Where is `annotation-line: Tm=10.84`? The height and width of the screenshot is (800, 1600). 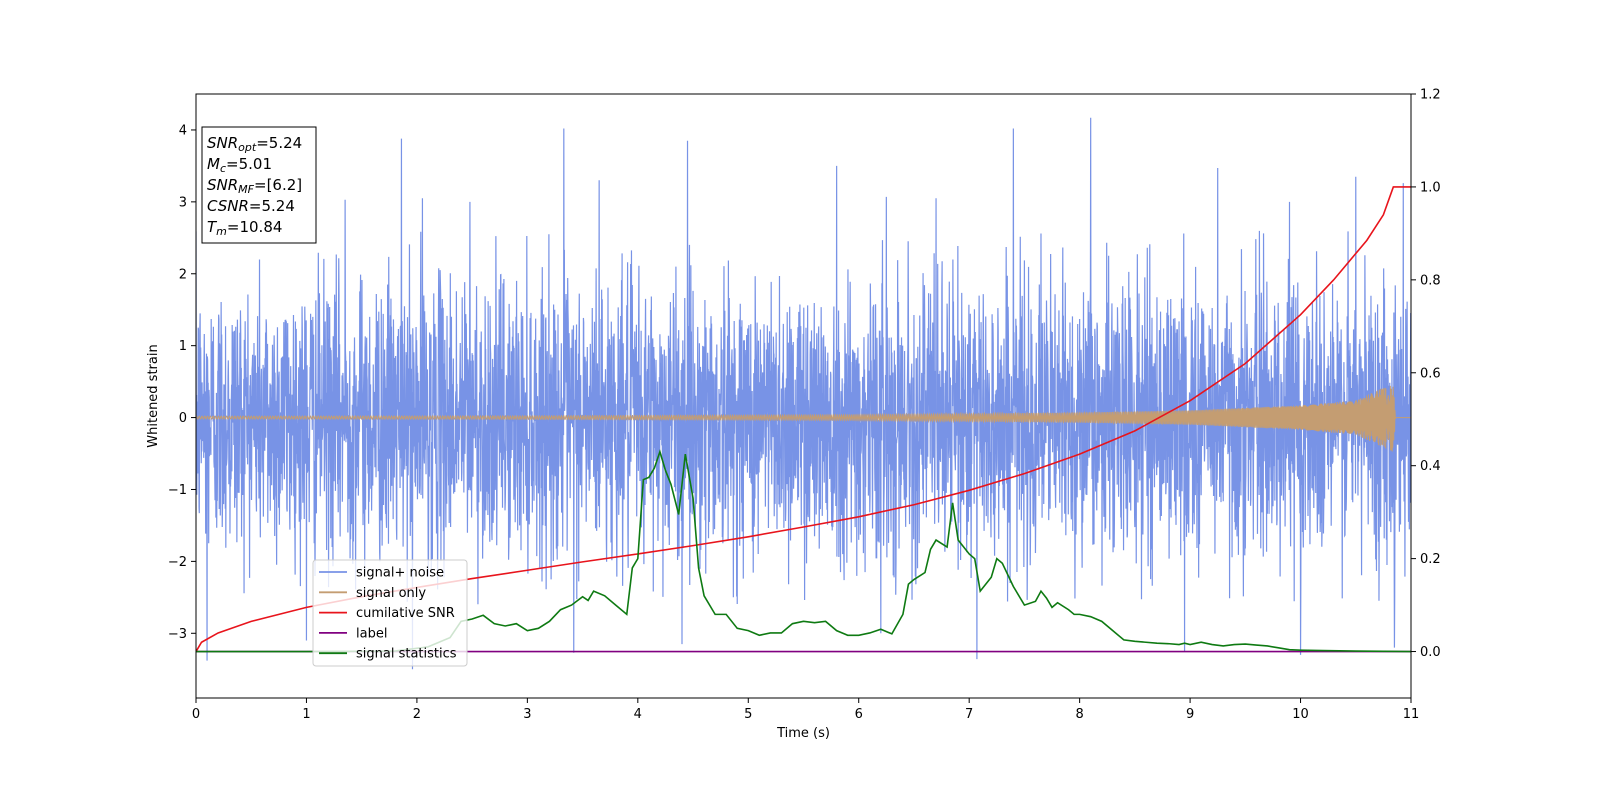 annotation-line: Tm=10.84 is located at coordinates (244, 228).